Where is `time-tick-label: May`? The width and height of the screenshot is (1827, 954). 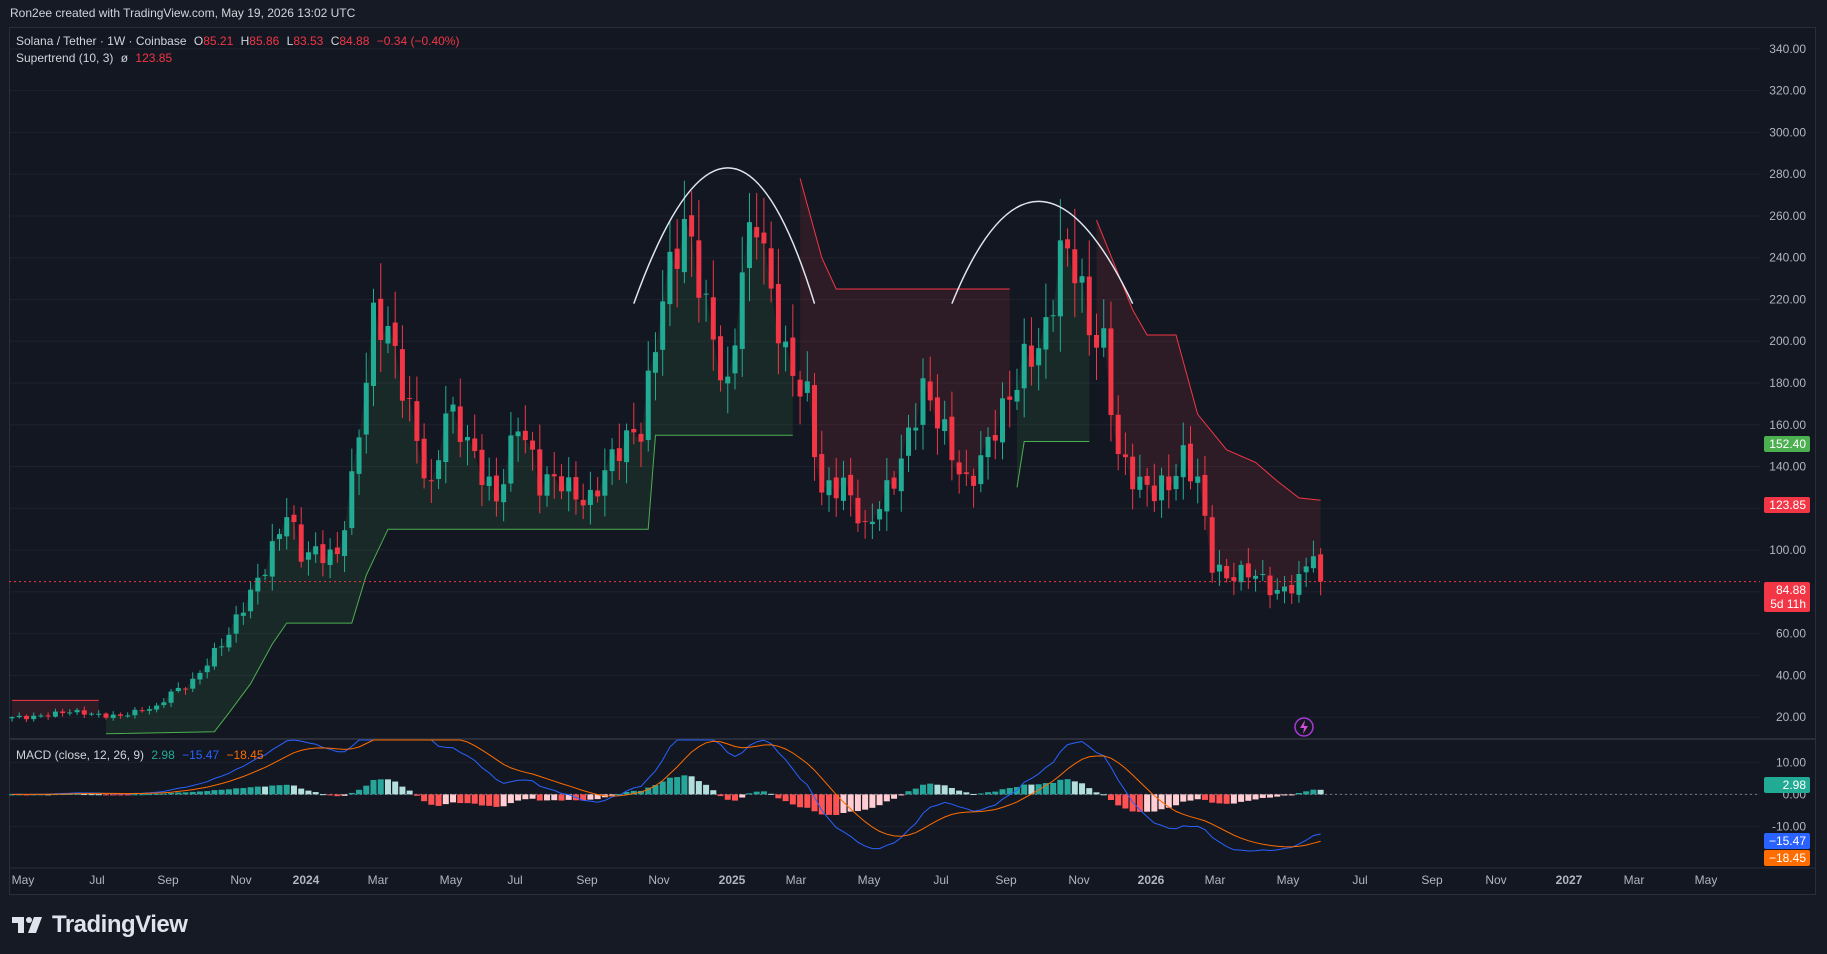
time-tick-label: May is located at coordinates (451, 880).